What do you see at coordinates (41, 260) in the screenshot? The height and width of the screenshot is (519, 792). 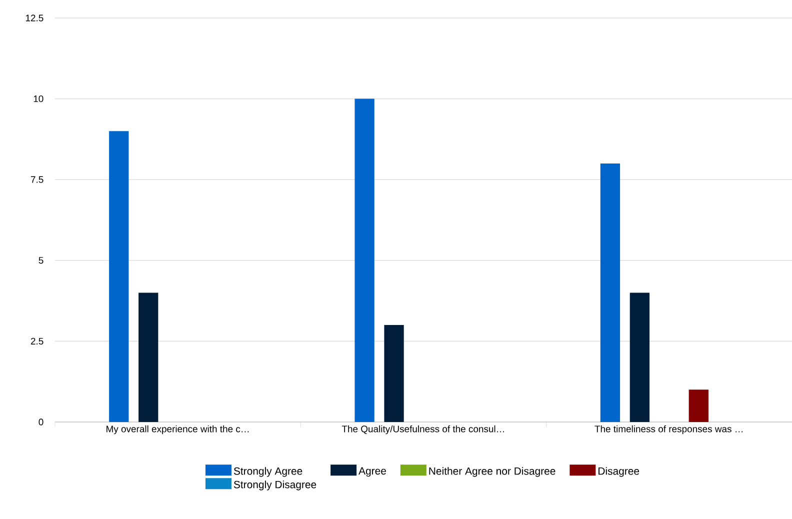 I see `y-tick-label: 5` at bounding box center [41, 260].